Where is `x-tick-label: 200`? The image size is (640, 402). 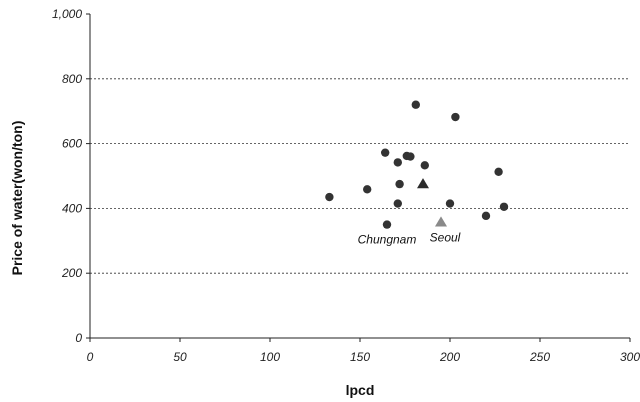
x-tick-label: 200 is located at coordinates (449, 357).